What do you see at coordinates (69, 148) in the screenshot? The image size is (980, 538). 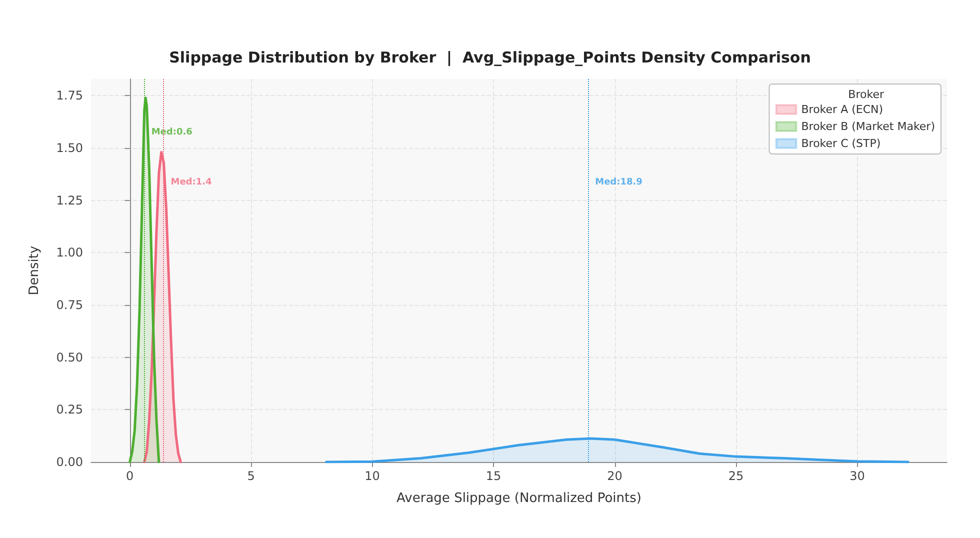 I see `y-tick-label: 1.50` at bounding box center [69, 148].